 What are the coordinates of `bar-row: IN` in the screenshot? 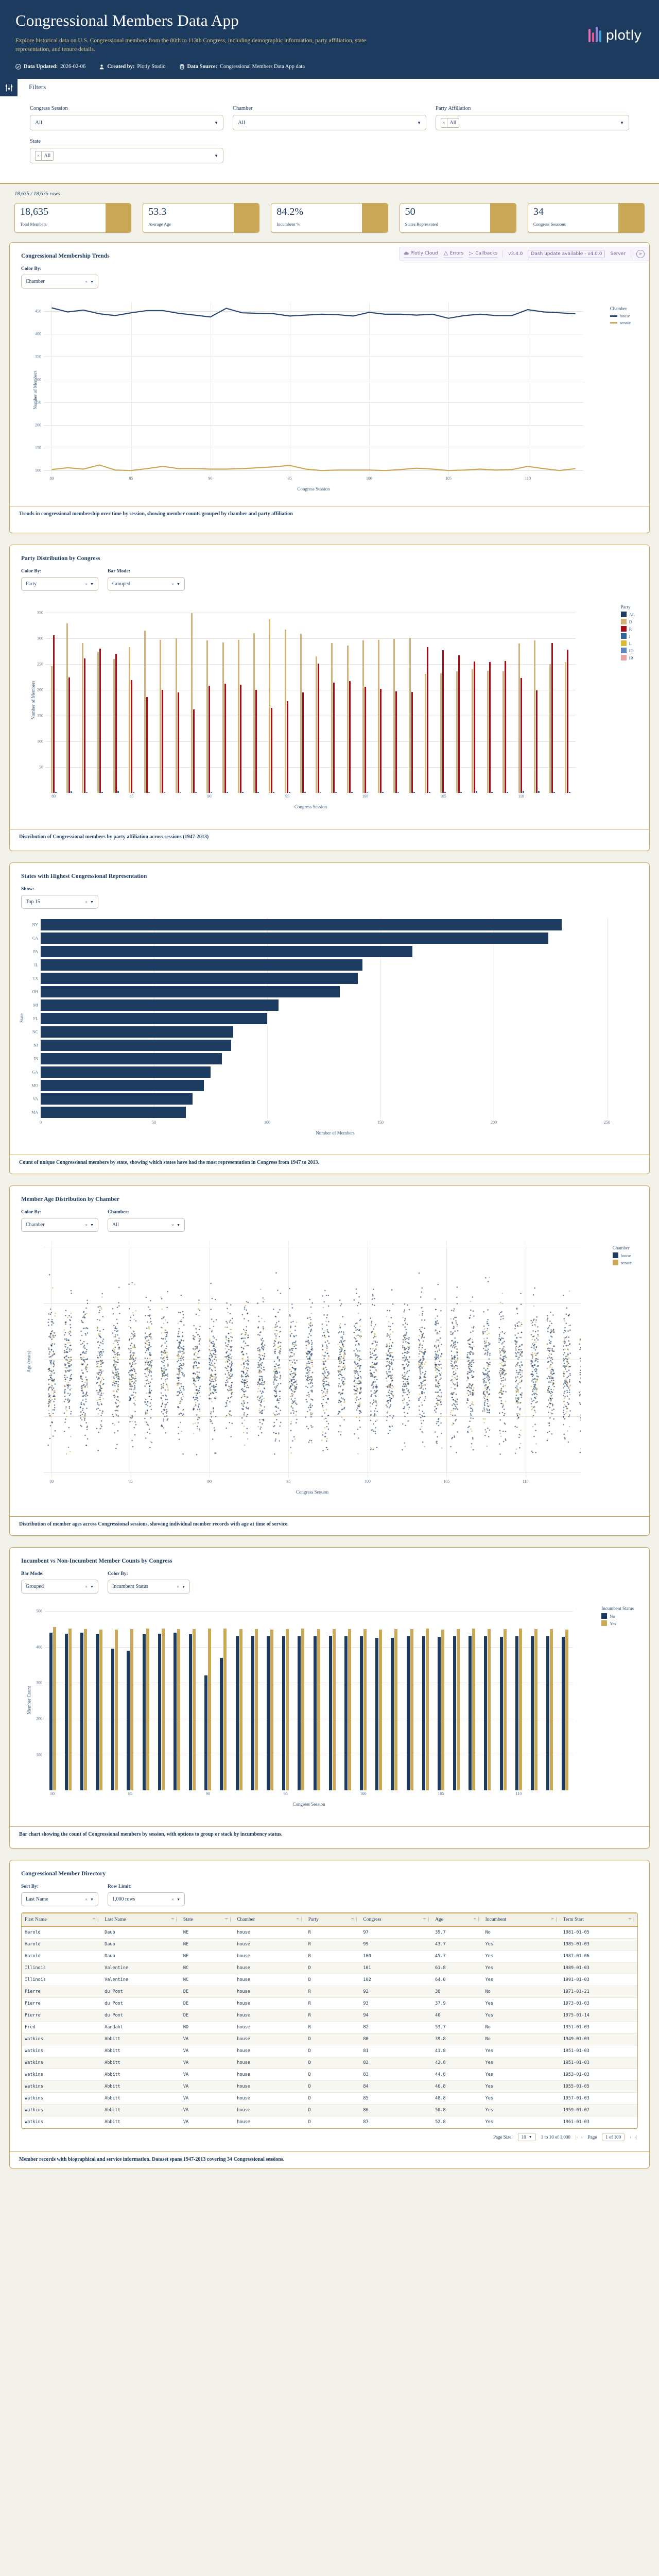 It's located at (332, 1059).